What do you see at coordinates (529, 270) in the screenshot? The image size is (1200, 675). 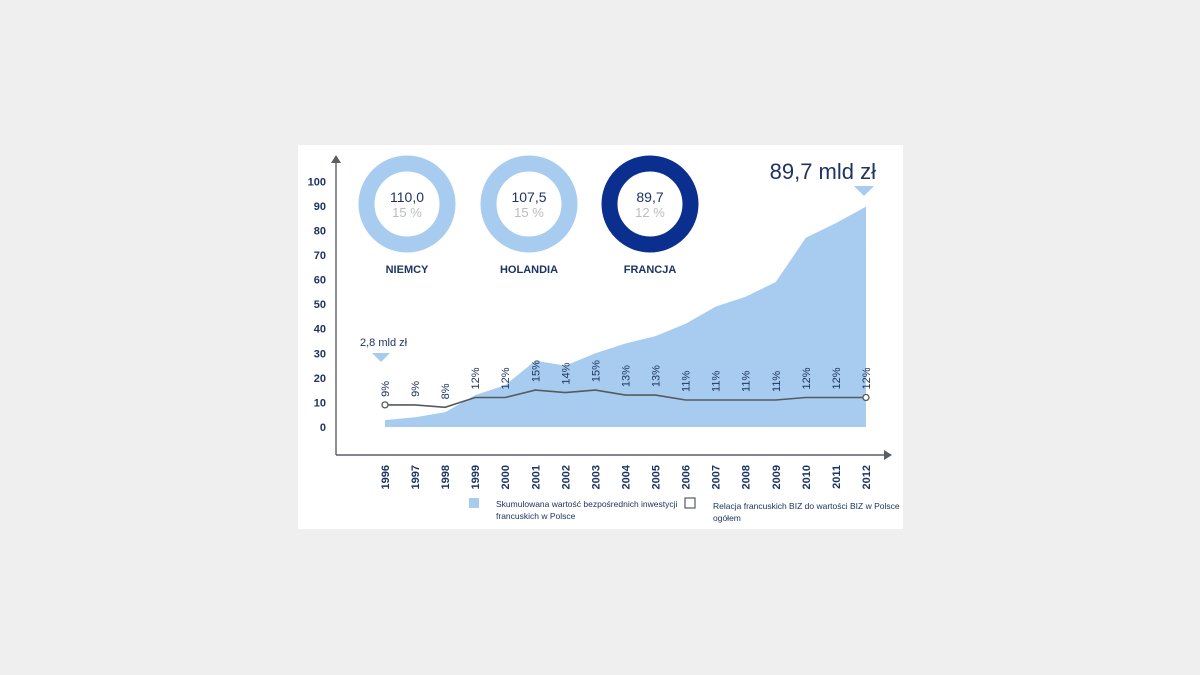 I see `donut-country-label: HOLANDIA` at bounding box center [529, 270].